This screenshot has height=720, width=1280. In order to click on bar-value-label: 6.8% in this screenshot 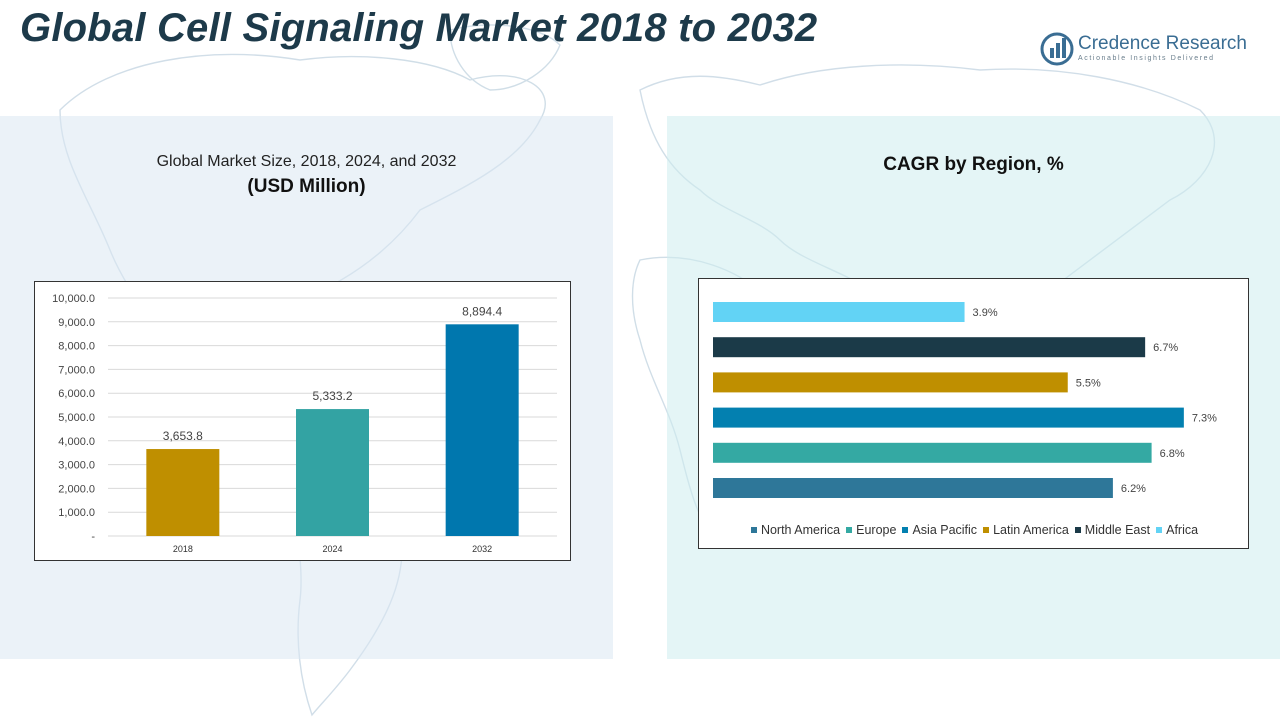, I will do `click(1172, 454)`.